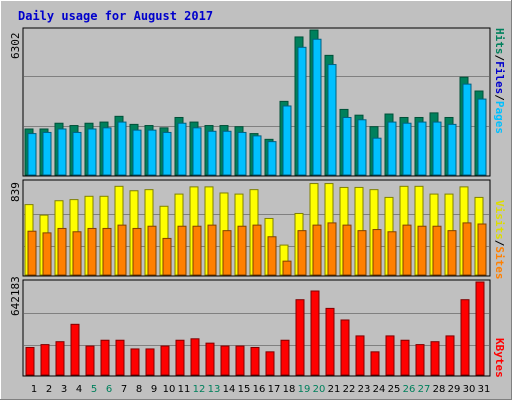  I want to click on chart-title: Daily usage for August 2017, so click(115, 16).